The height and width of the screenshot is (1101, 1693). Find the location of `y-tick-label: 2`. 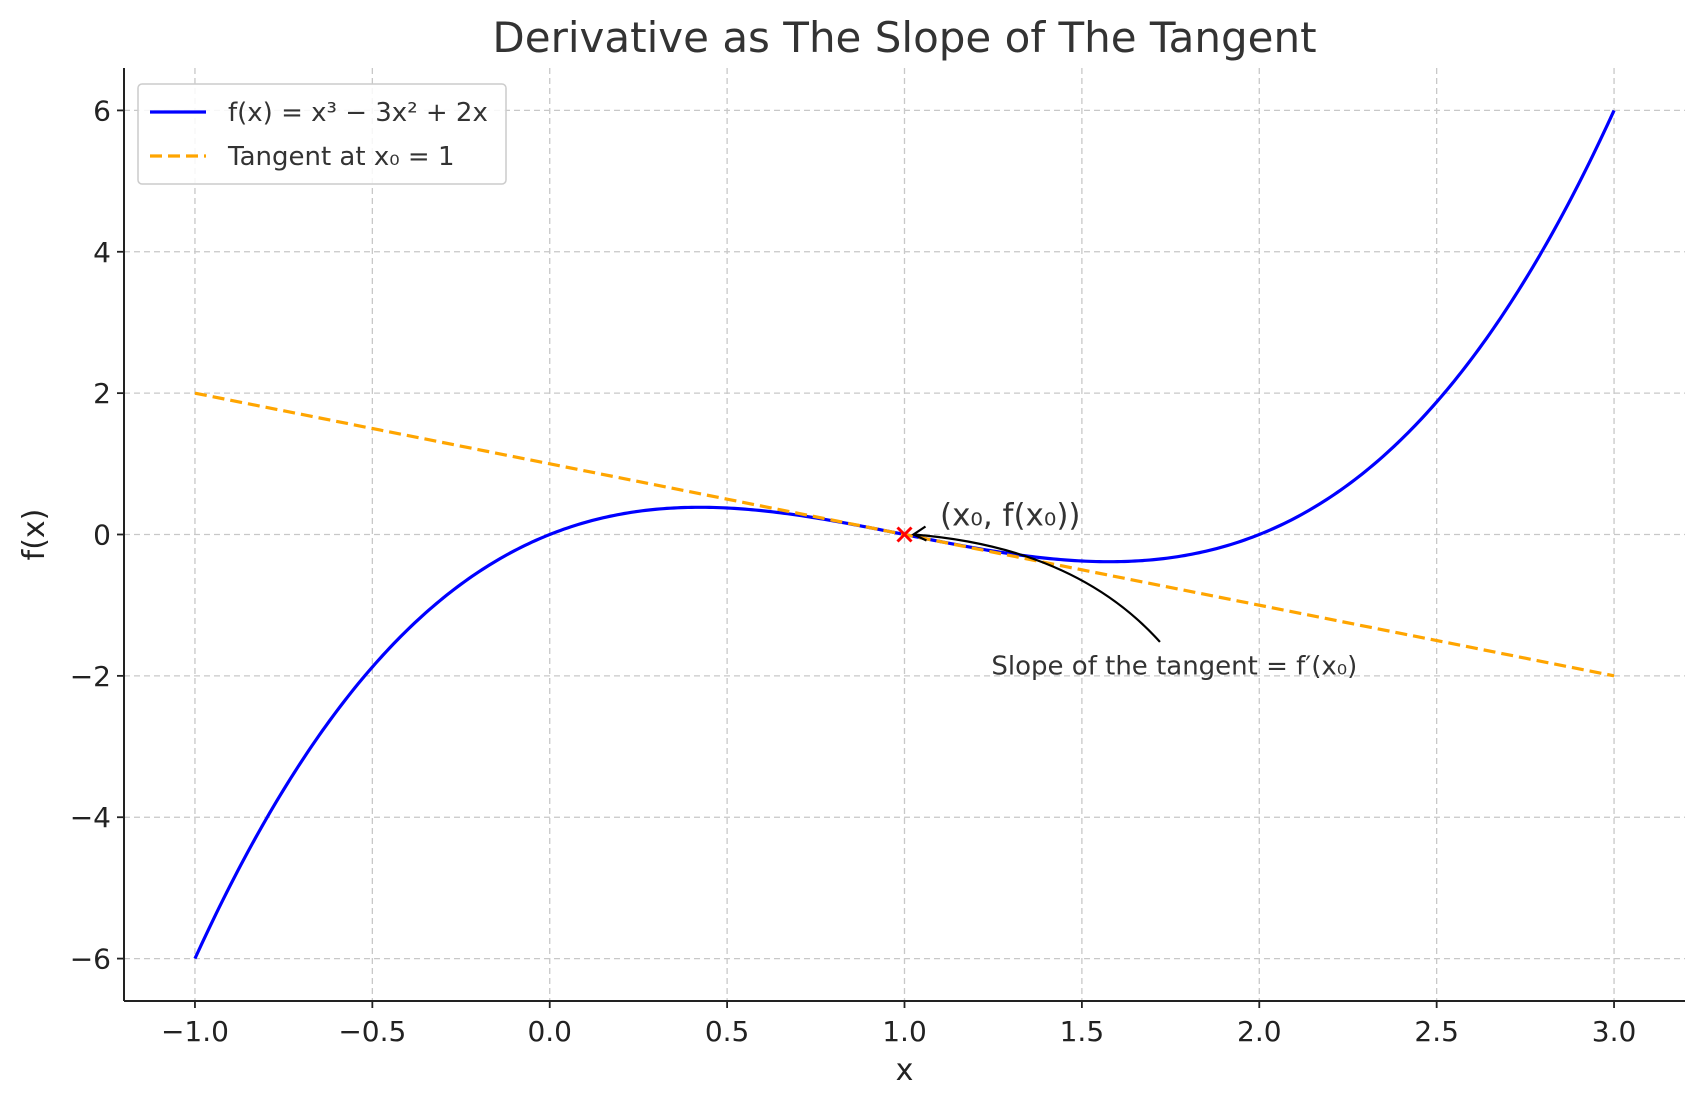

y-tick-label: 2 is located at coordinates (102, 393).